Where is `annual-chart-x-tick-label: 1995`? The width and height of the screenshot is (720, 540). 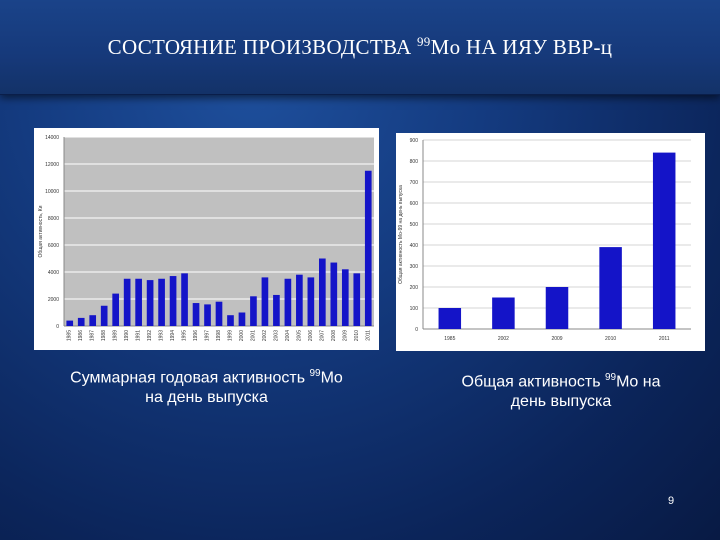 annual-chart-x-tick-label: 1995 is located at coordinates (185, 335).